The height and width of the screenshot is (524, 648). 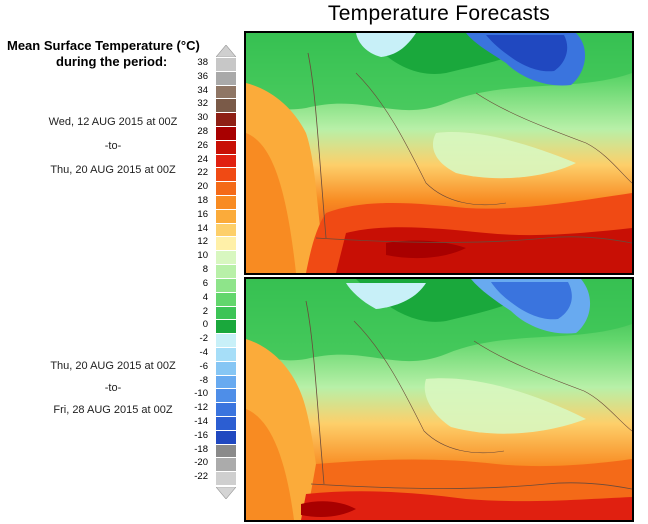 What do you see at coordinates (203, 380) in the screenshot?
I see `scale-label: -8` at bounding box center [203, 380].